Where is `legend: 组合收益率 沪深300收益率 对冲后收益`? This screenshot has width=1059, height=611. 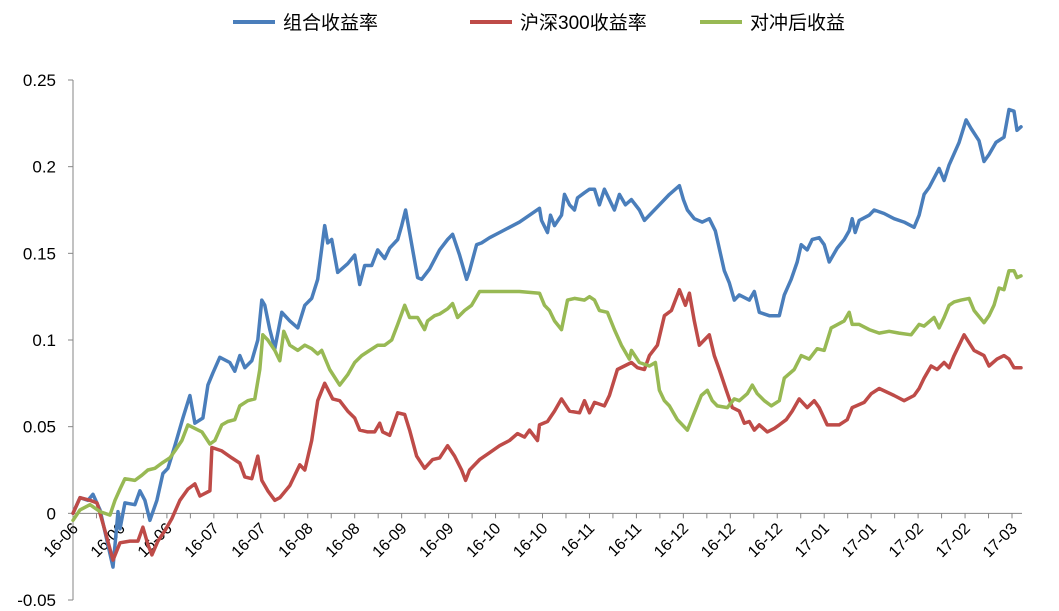 legend: 组合收益率 沪深300收益率 对冲后收益 is located at coordinates (539, 23).